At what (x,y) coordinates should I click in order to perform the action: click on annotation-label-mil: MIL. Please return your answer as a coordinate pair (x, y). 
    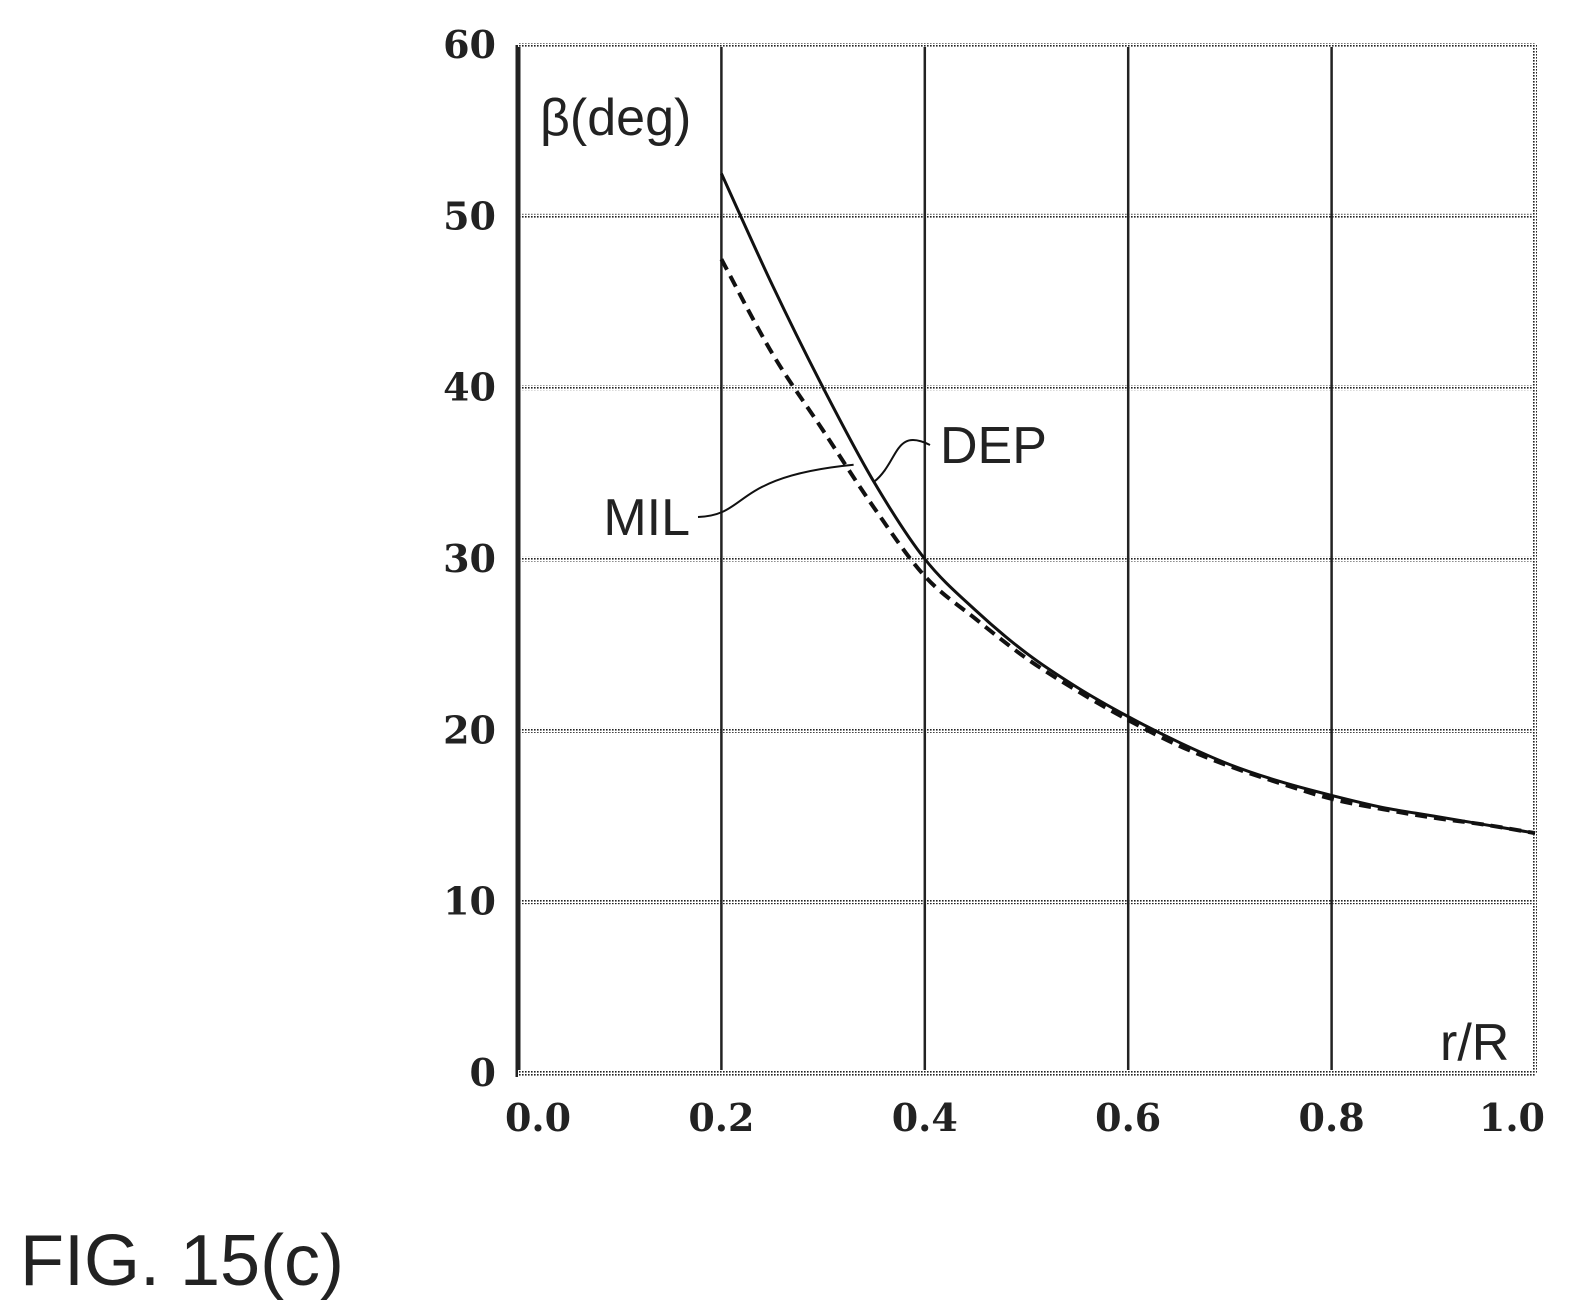
    Looking at the image, I should click on (646, 518).